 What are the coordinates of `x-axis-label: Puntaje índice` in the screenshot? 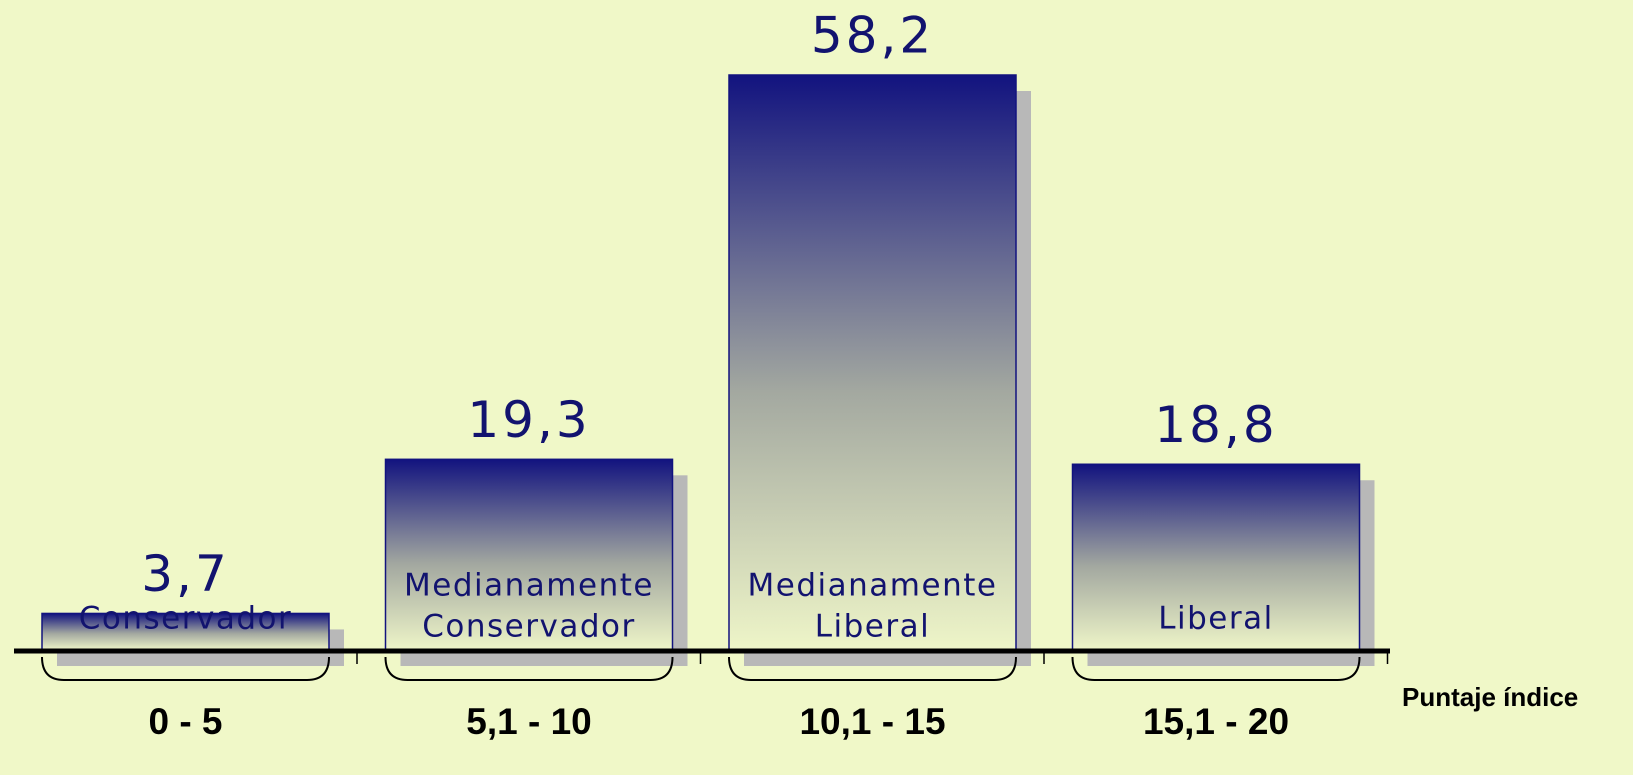 It's located at (1490, 697).